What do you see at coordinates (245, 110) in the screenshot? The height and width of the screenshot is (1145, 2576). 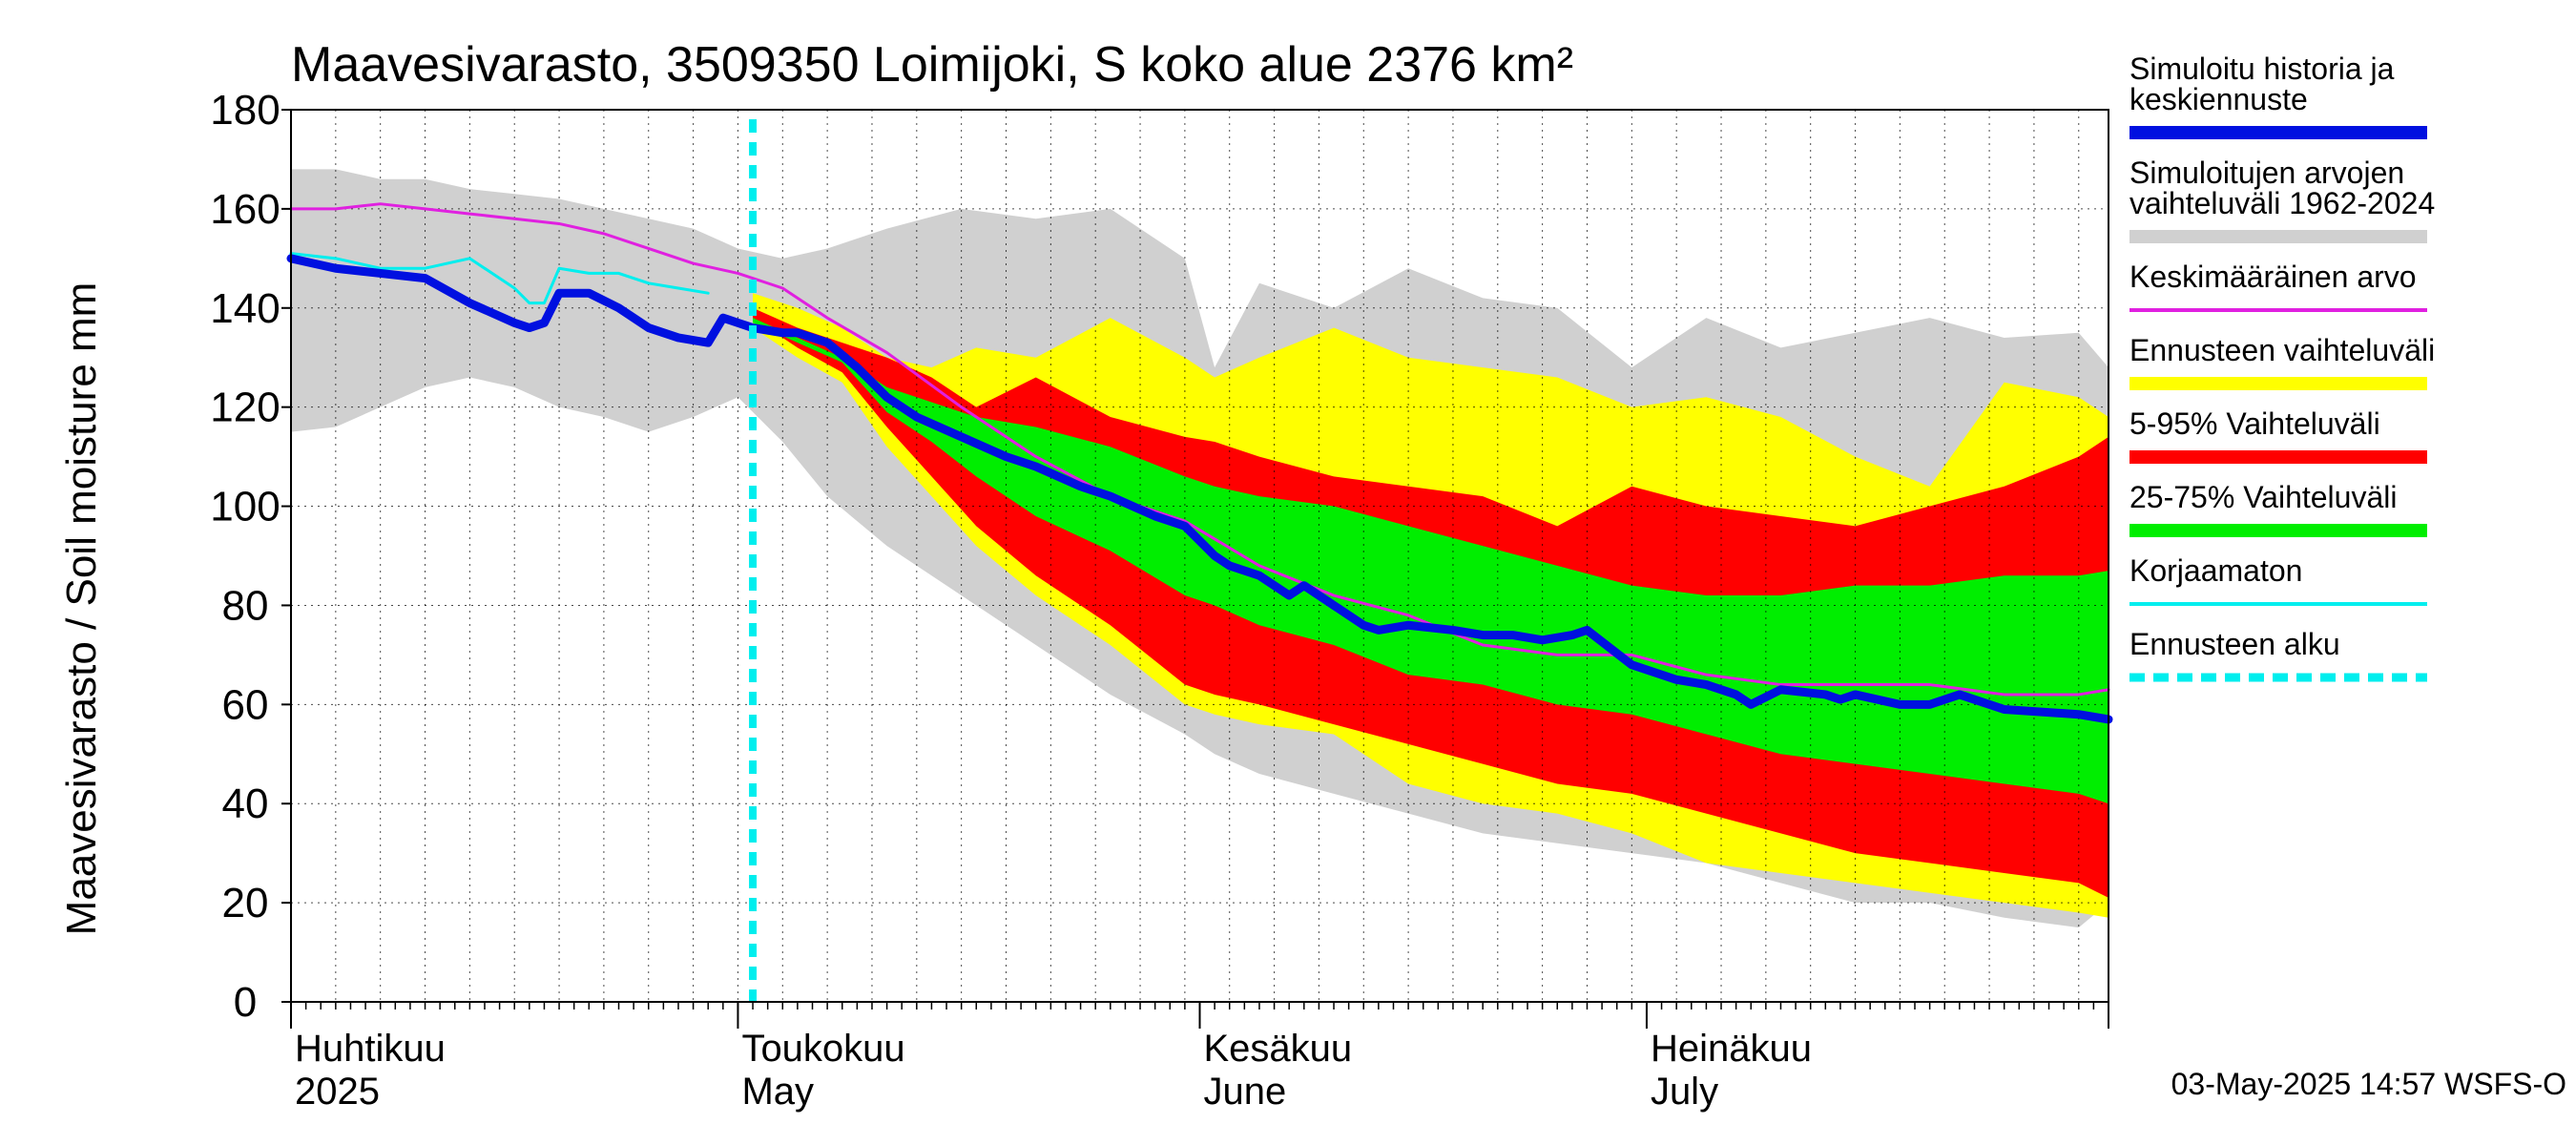 I see `y-tick-label: 180` at bounding box center [245, 110].